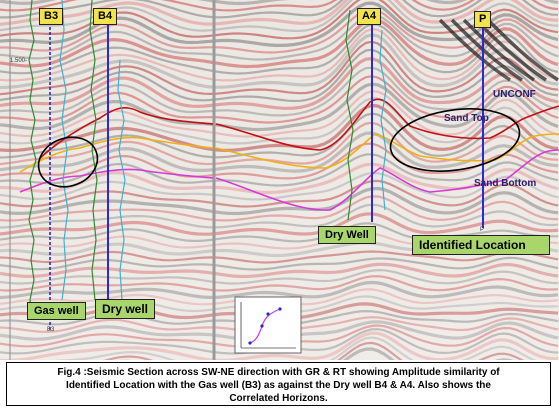  What do you see at coordinates (482, 230) in the screenshot?
I see `well-bottom-label-p: P` at bounding box center [482, 230].